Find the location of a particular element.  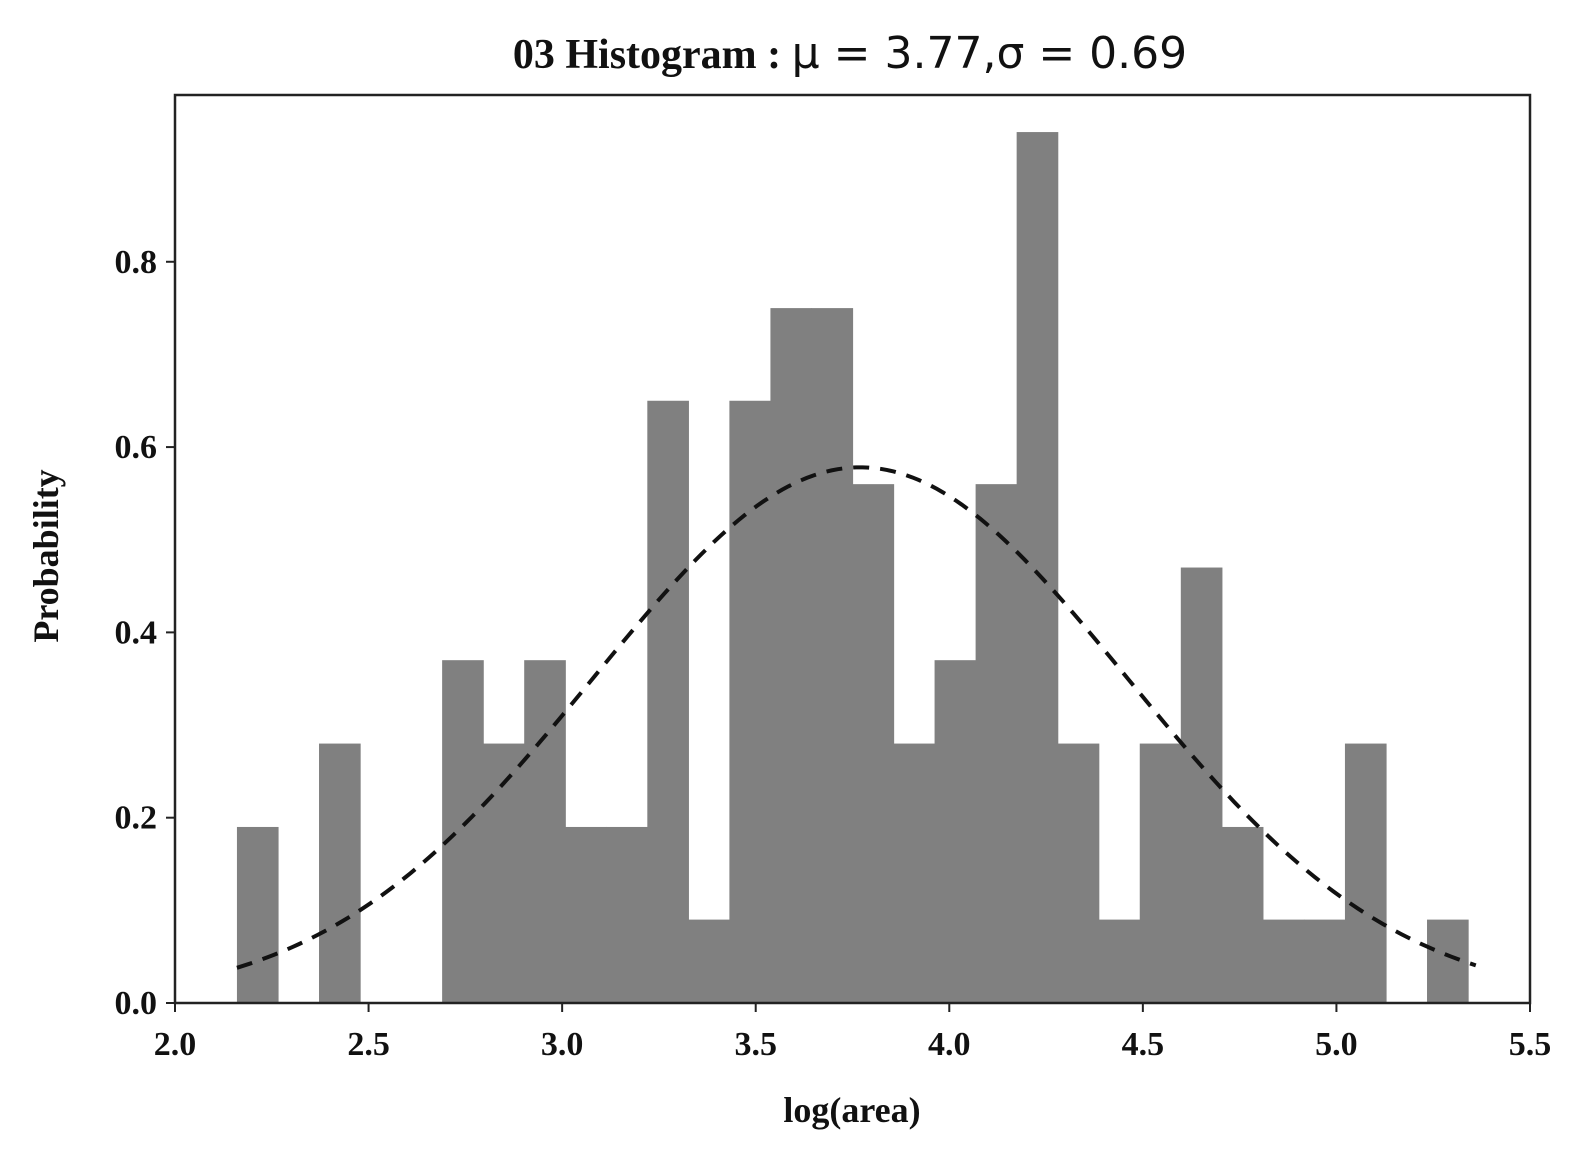

chart-title: 03 Histogram : μ = 3.77,σ = 0.69 is located at coordinates (850, 53).